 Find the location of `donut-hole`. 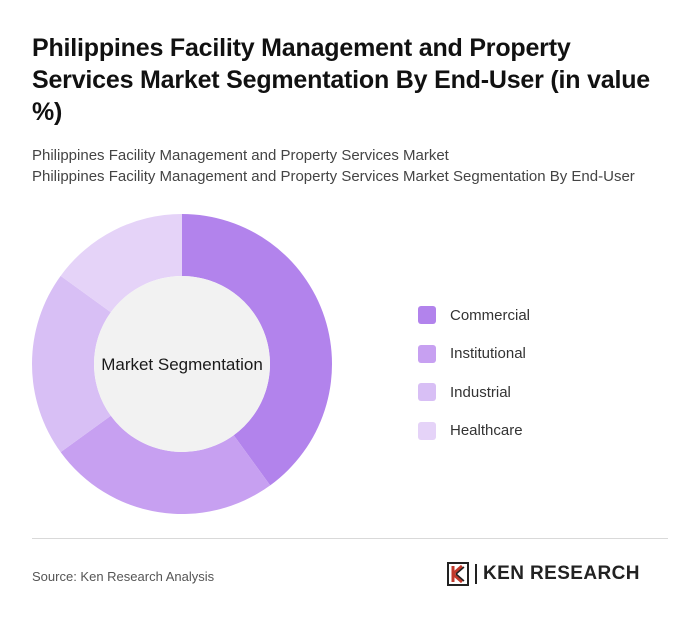

donut-hole is located at coordinates (182, 364).